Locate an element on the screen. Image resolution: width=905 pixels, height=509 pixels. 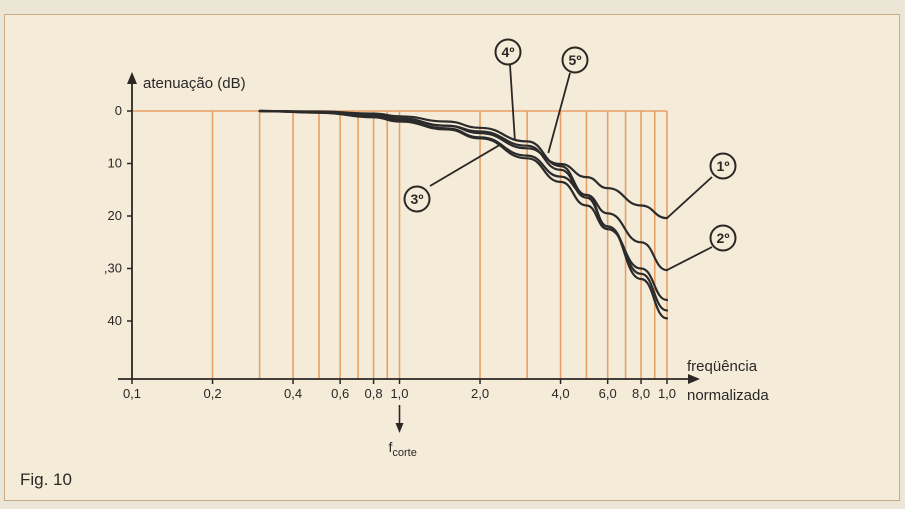
y-tick-label: ,30 is located at coordinates (113, 268).